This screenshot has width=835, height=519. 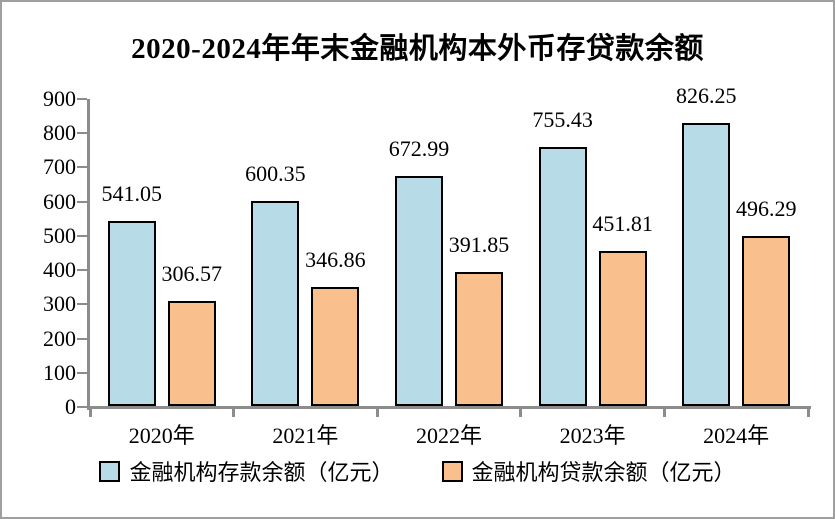 I want to click on value-label-loan-2024年: 496.29, so click(x=766, y=209).